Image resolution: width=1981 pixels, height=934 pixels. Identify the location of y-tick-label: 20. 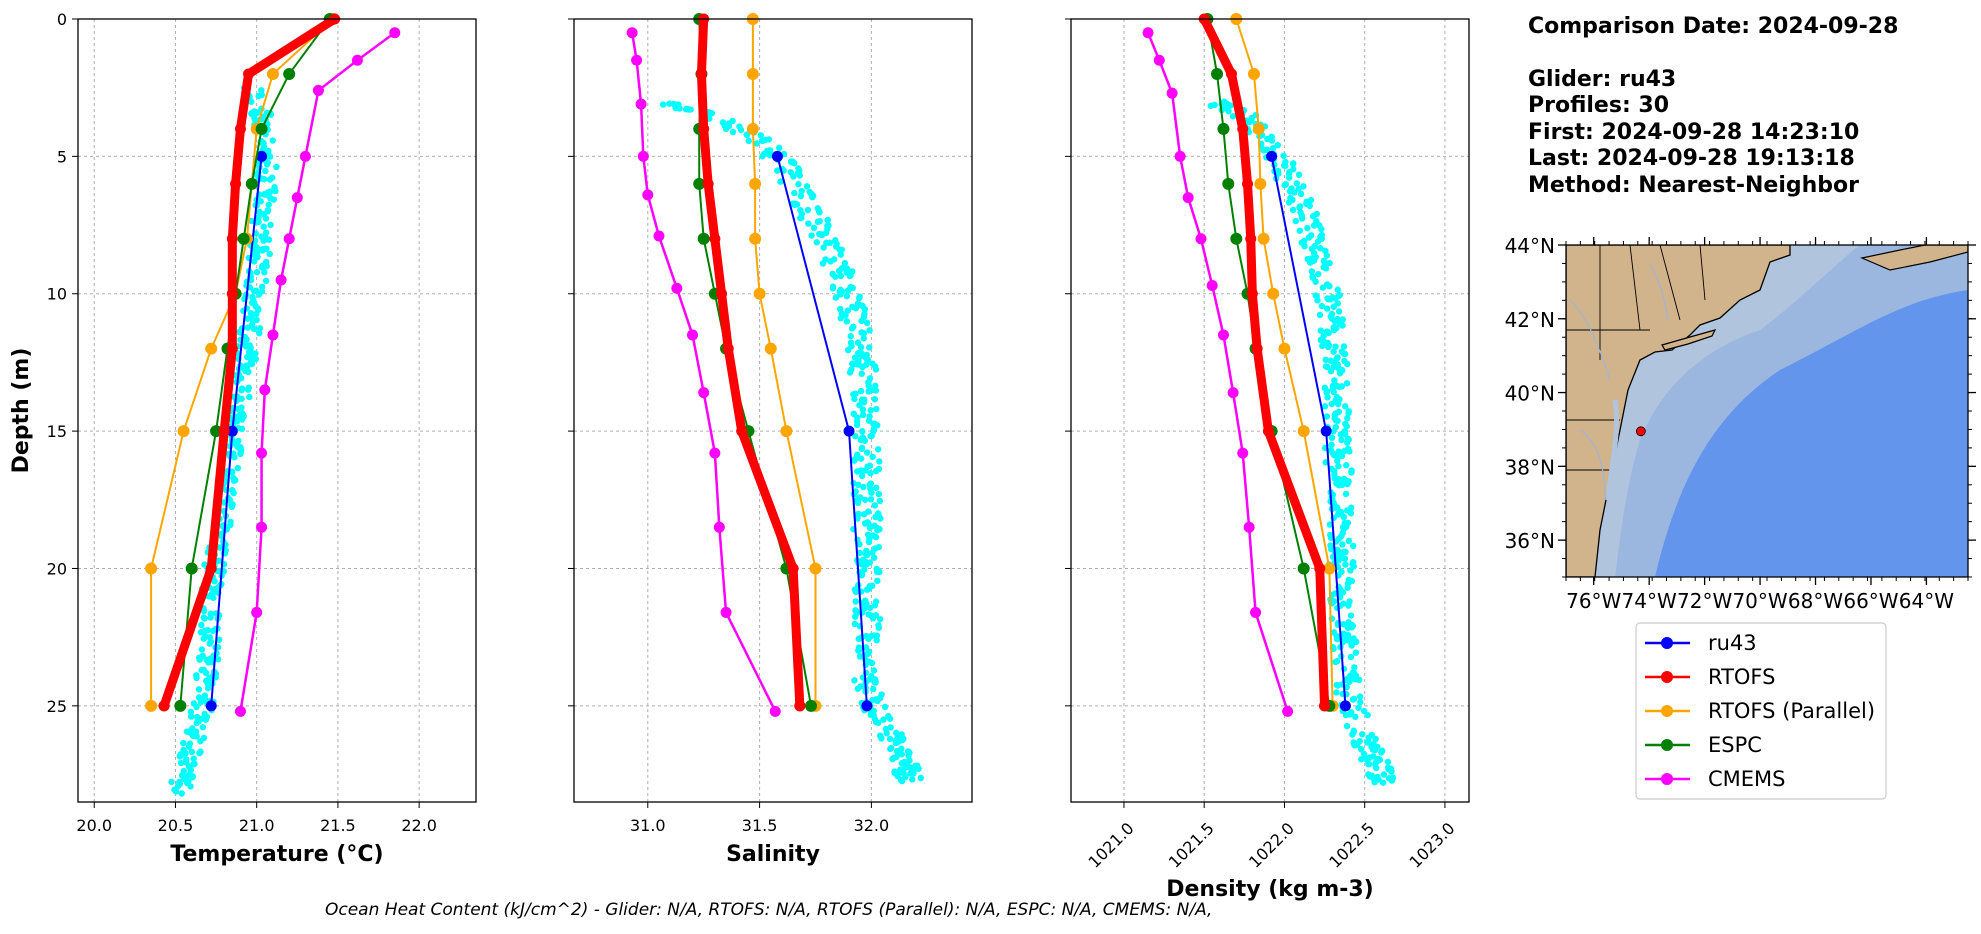
(57, 568).